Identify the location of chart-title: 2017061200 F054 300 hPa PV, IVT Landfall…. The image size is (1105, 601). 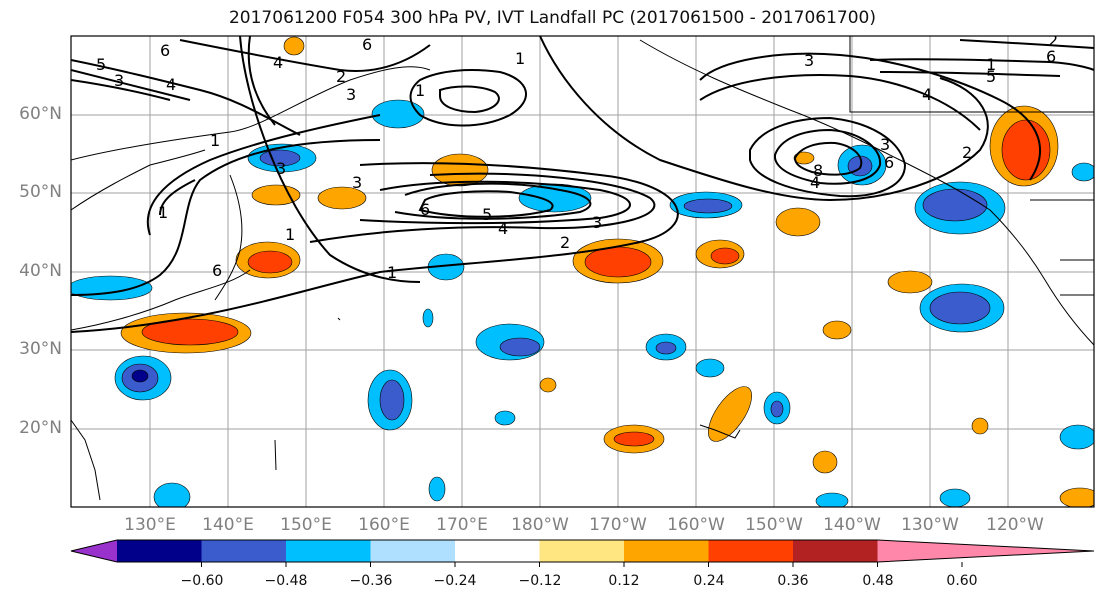
(552, 18).